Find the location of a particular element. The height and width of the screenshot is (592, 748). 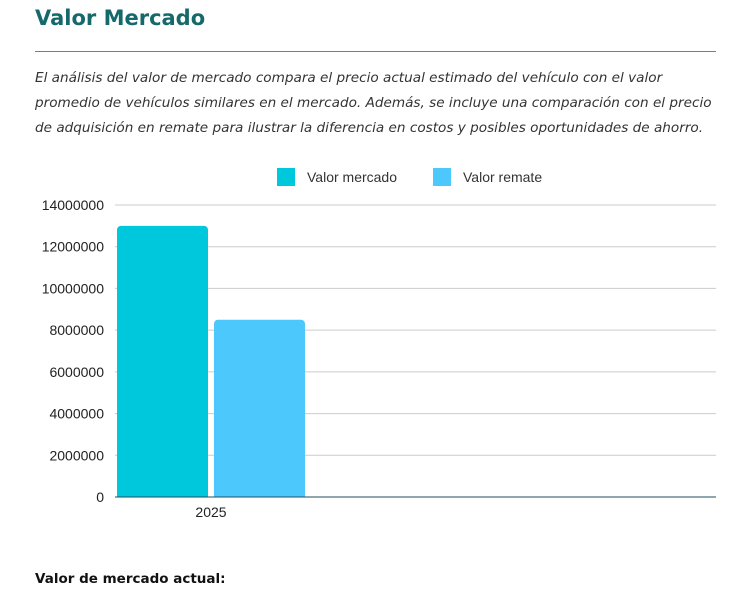

page-title: Valor Mercado is located at coordinates (120, 18).